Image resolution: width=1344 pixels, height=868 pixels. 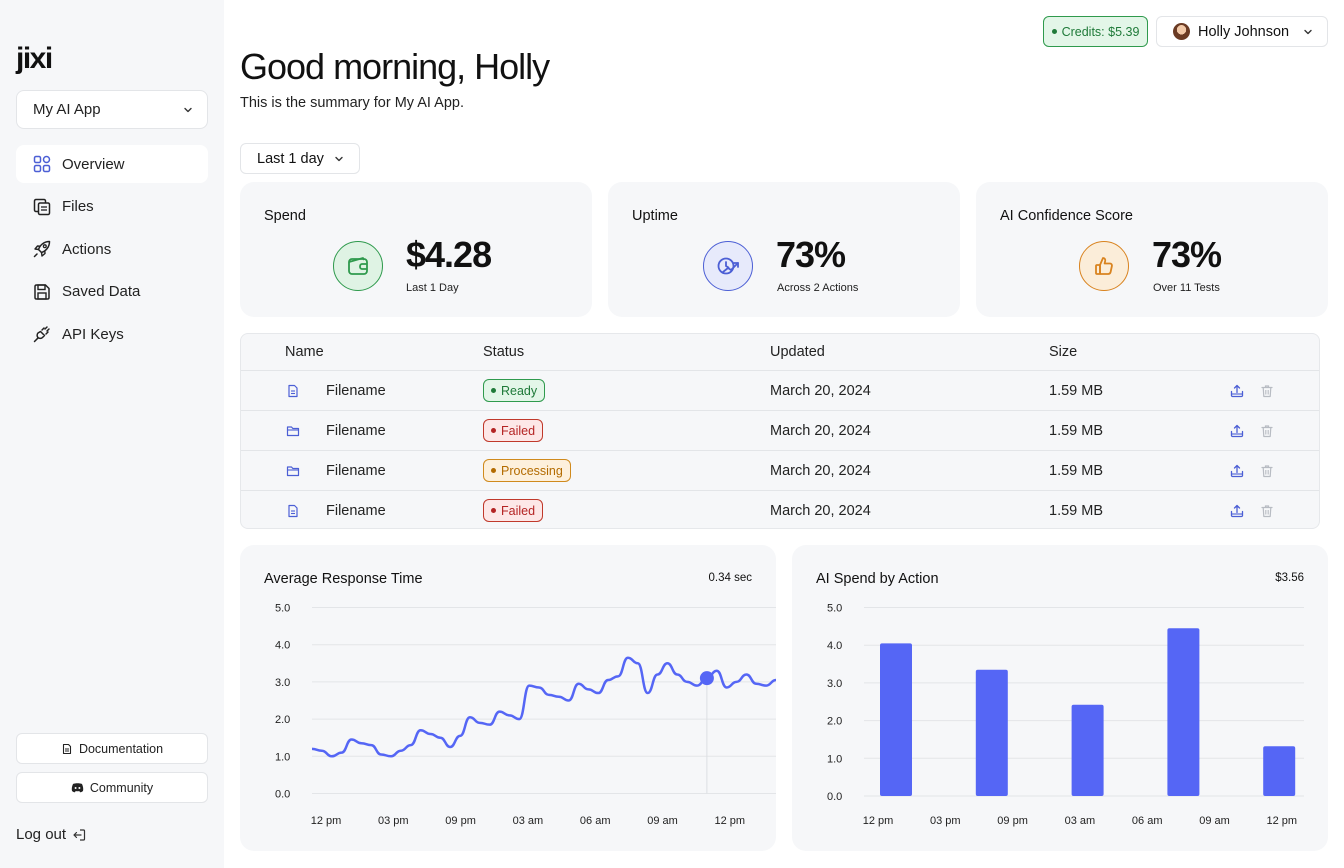 I want to click on status-badge: Failed, so click(x=513, y=430).